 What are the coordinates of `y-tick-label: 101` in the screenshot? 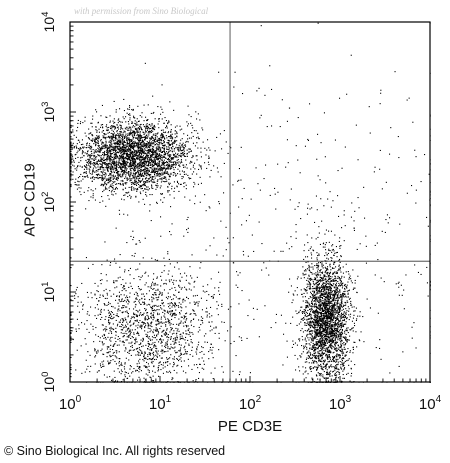 It's located at (48, 292).